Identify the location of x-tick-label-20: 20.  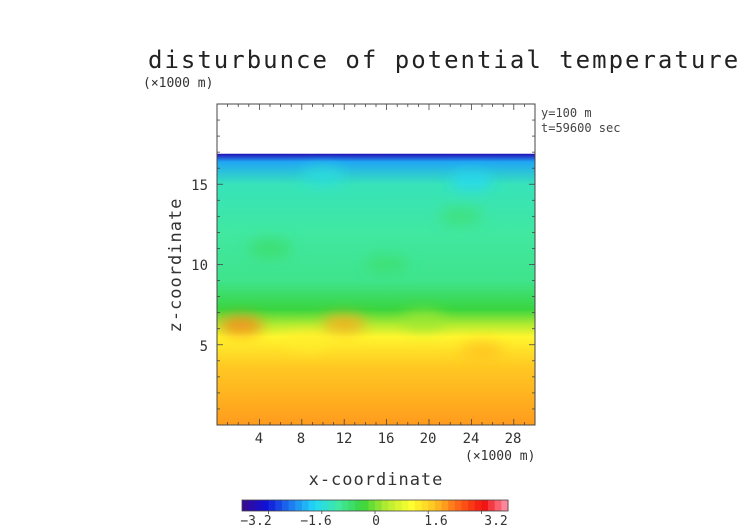
(428, 439).